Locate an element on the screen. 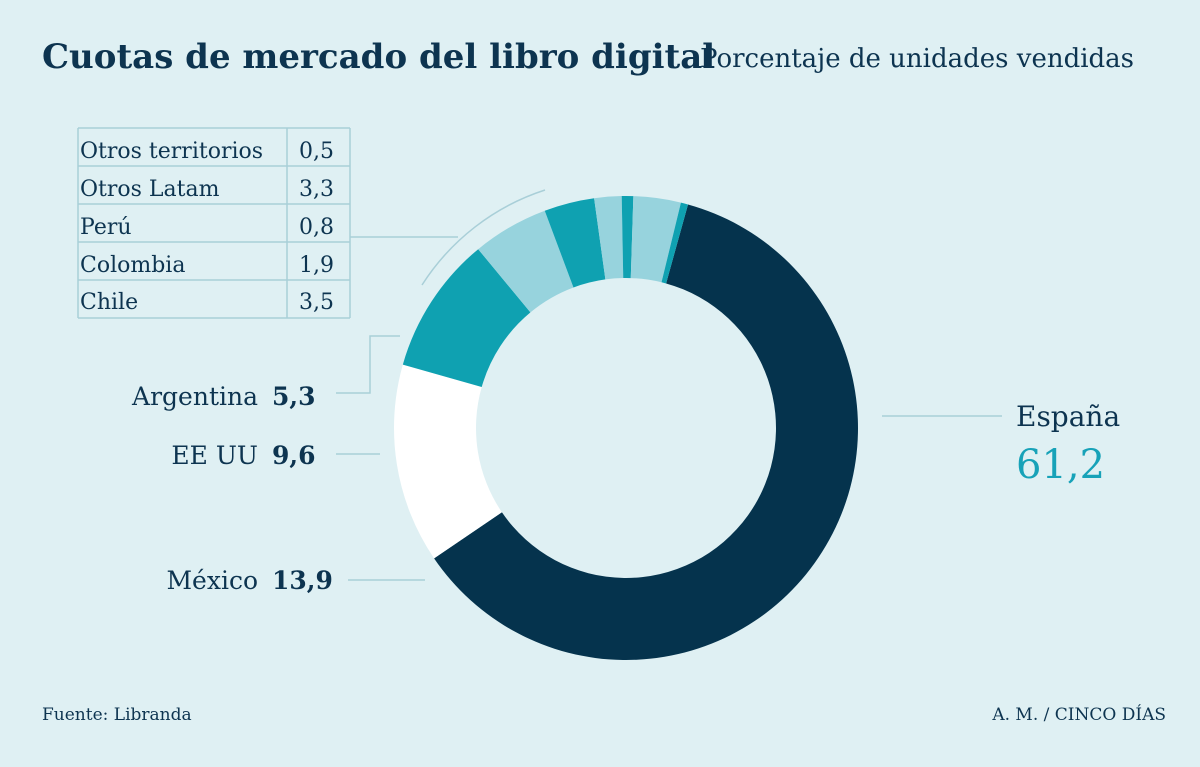  table-name-colombia: Colombia is located at coordinates (132, 265).